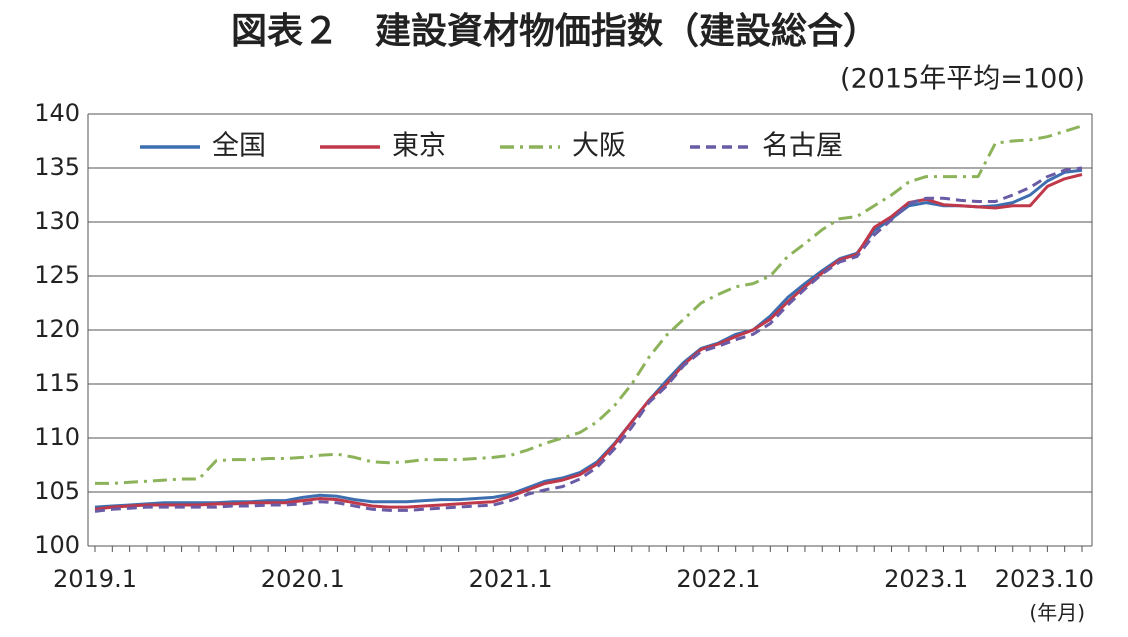  Describe the element at coordinates (802, 146) in the screenshot. I see `legend-label: 名古屋` at that location.